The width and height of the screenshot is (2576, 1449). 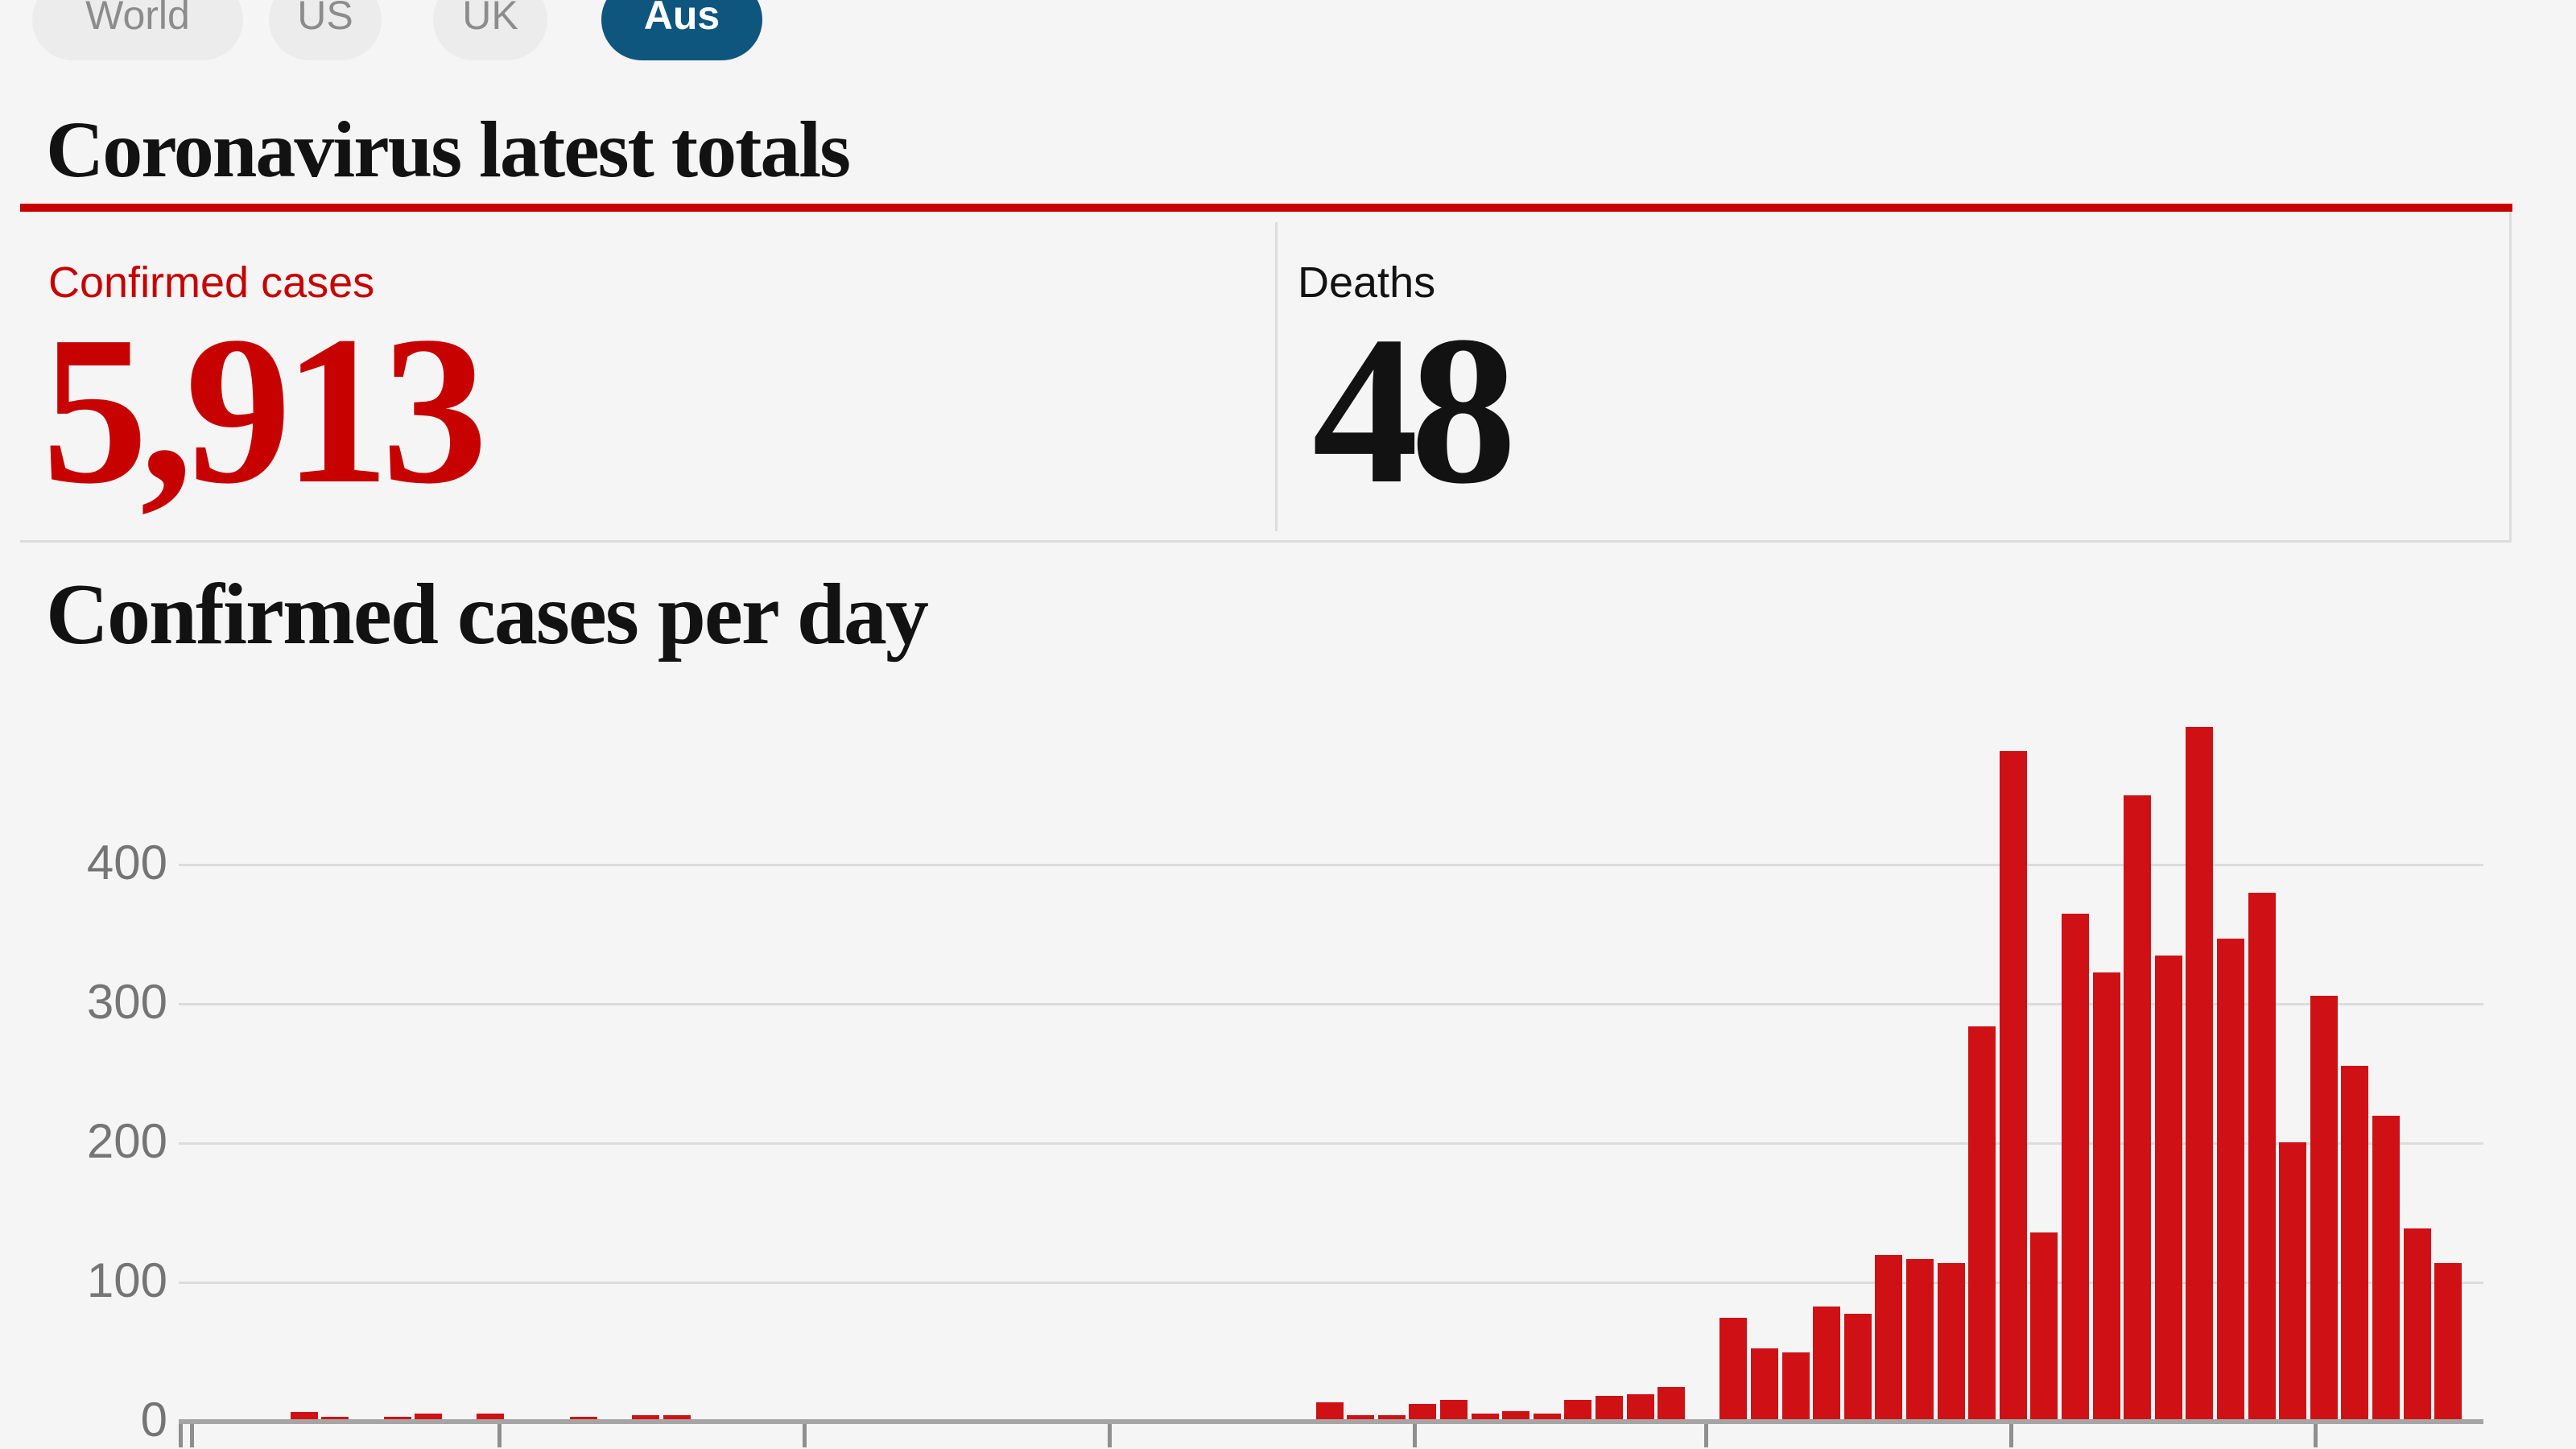 What do you see at coordinates (137, 19) in the screenshot?
I see `tab-world-label: World` at bounding box center [137, 19].